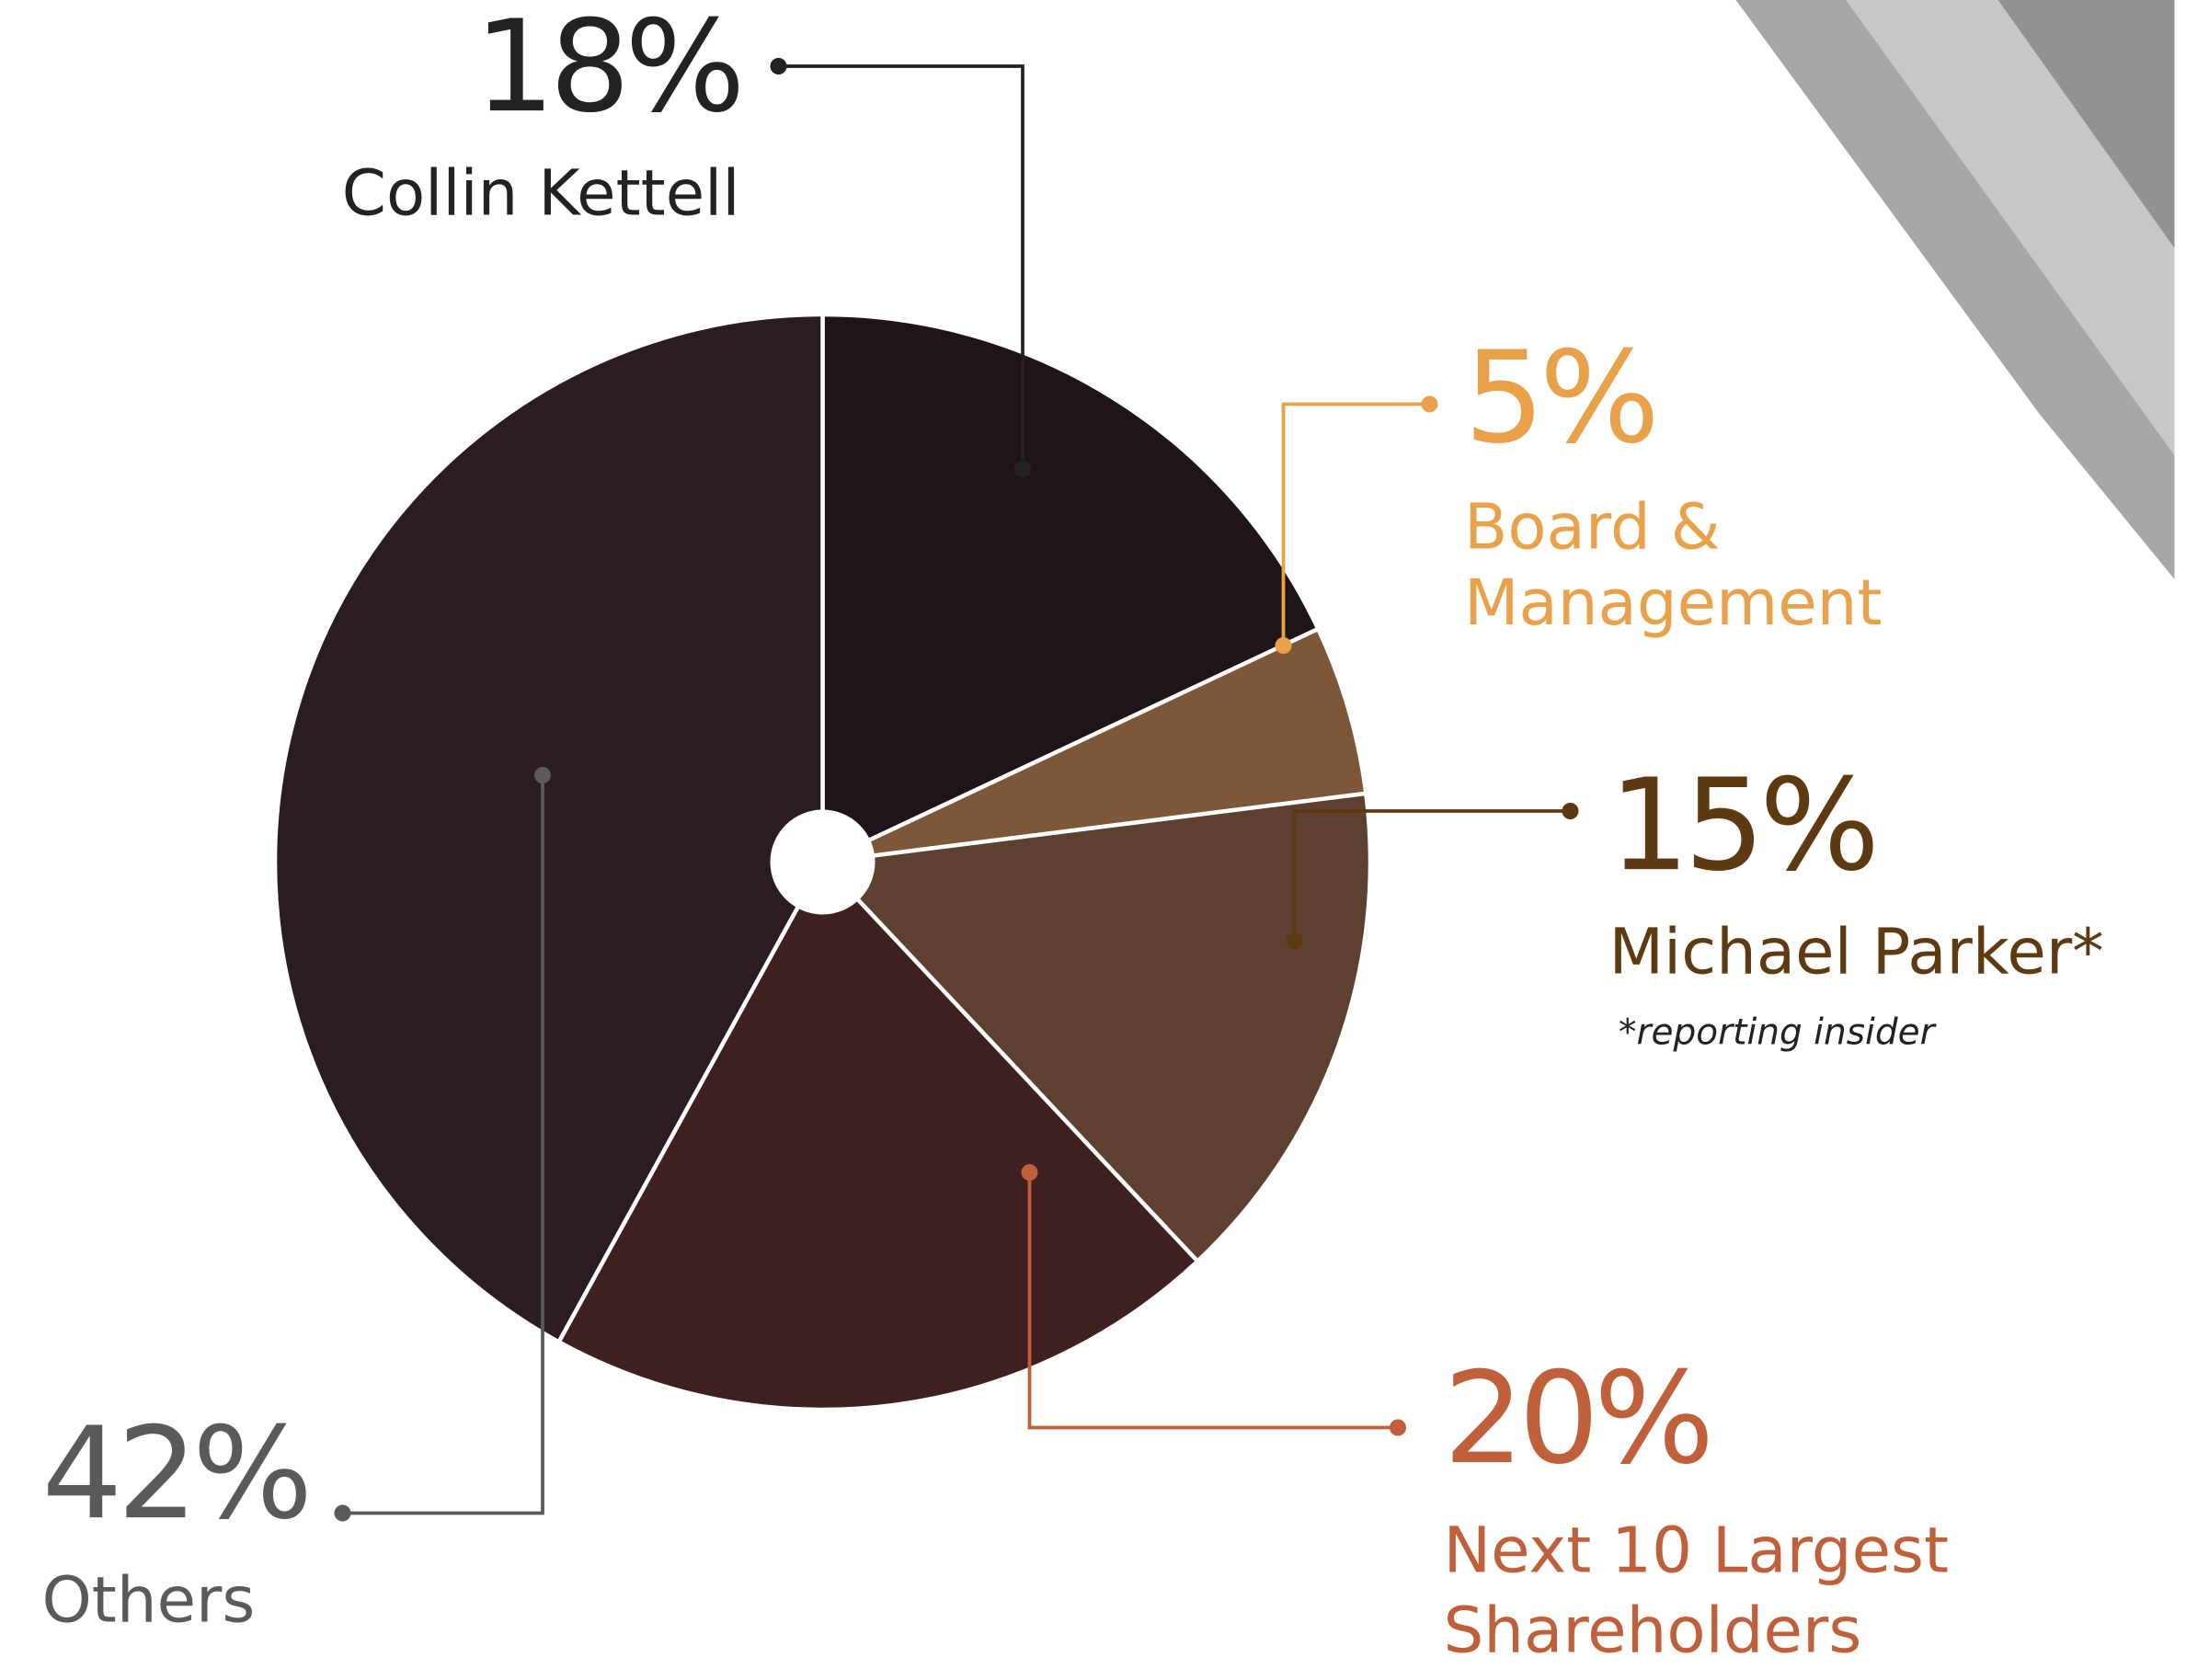 The width and height of the screenshot is (2186, 1680). I want to click on pie-hole, so click(823, 862).